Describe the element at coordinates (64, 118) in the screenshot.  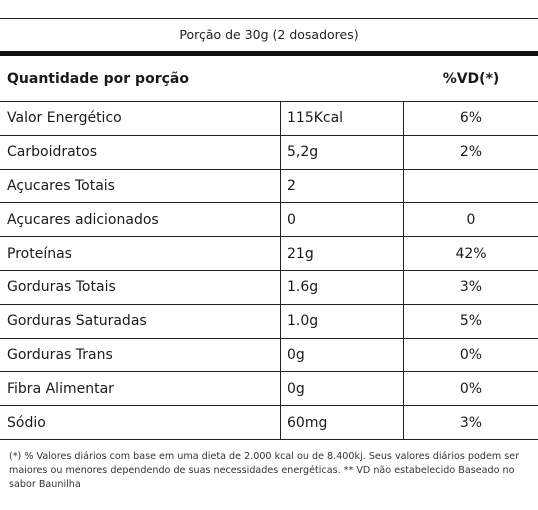
I see `nutrient-name: Valor Energético` at that location.